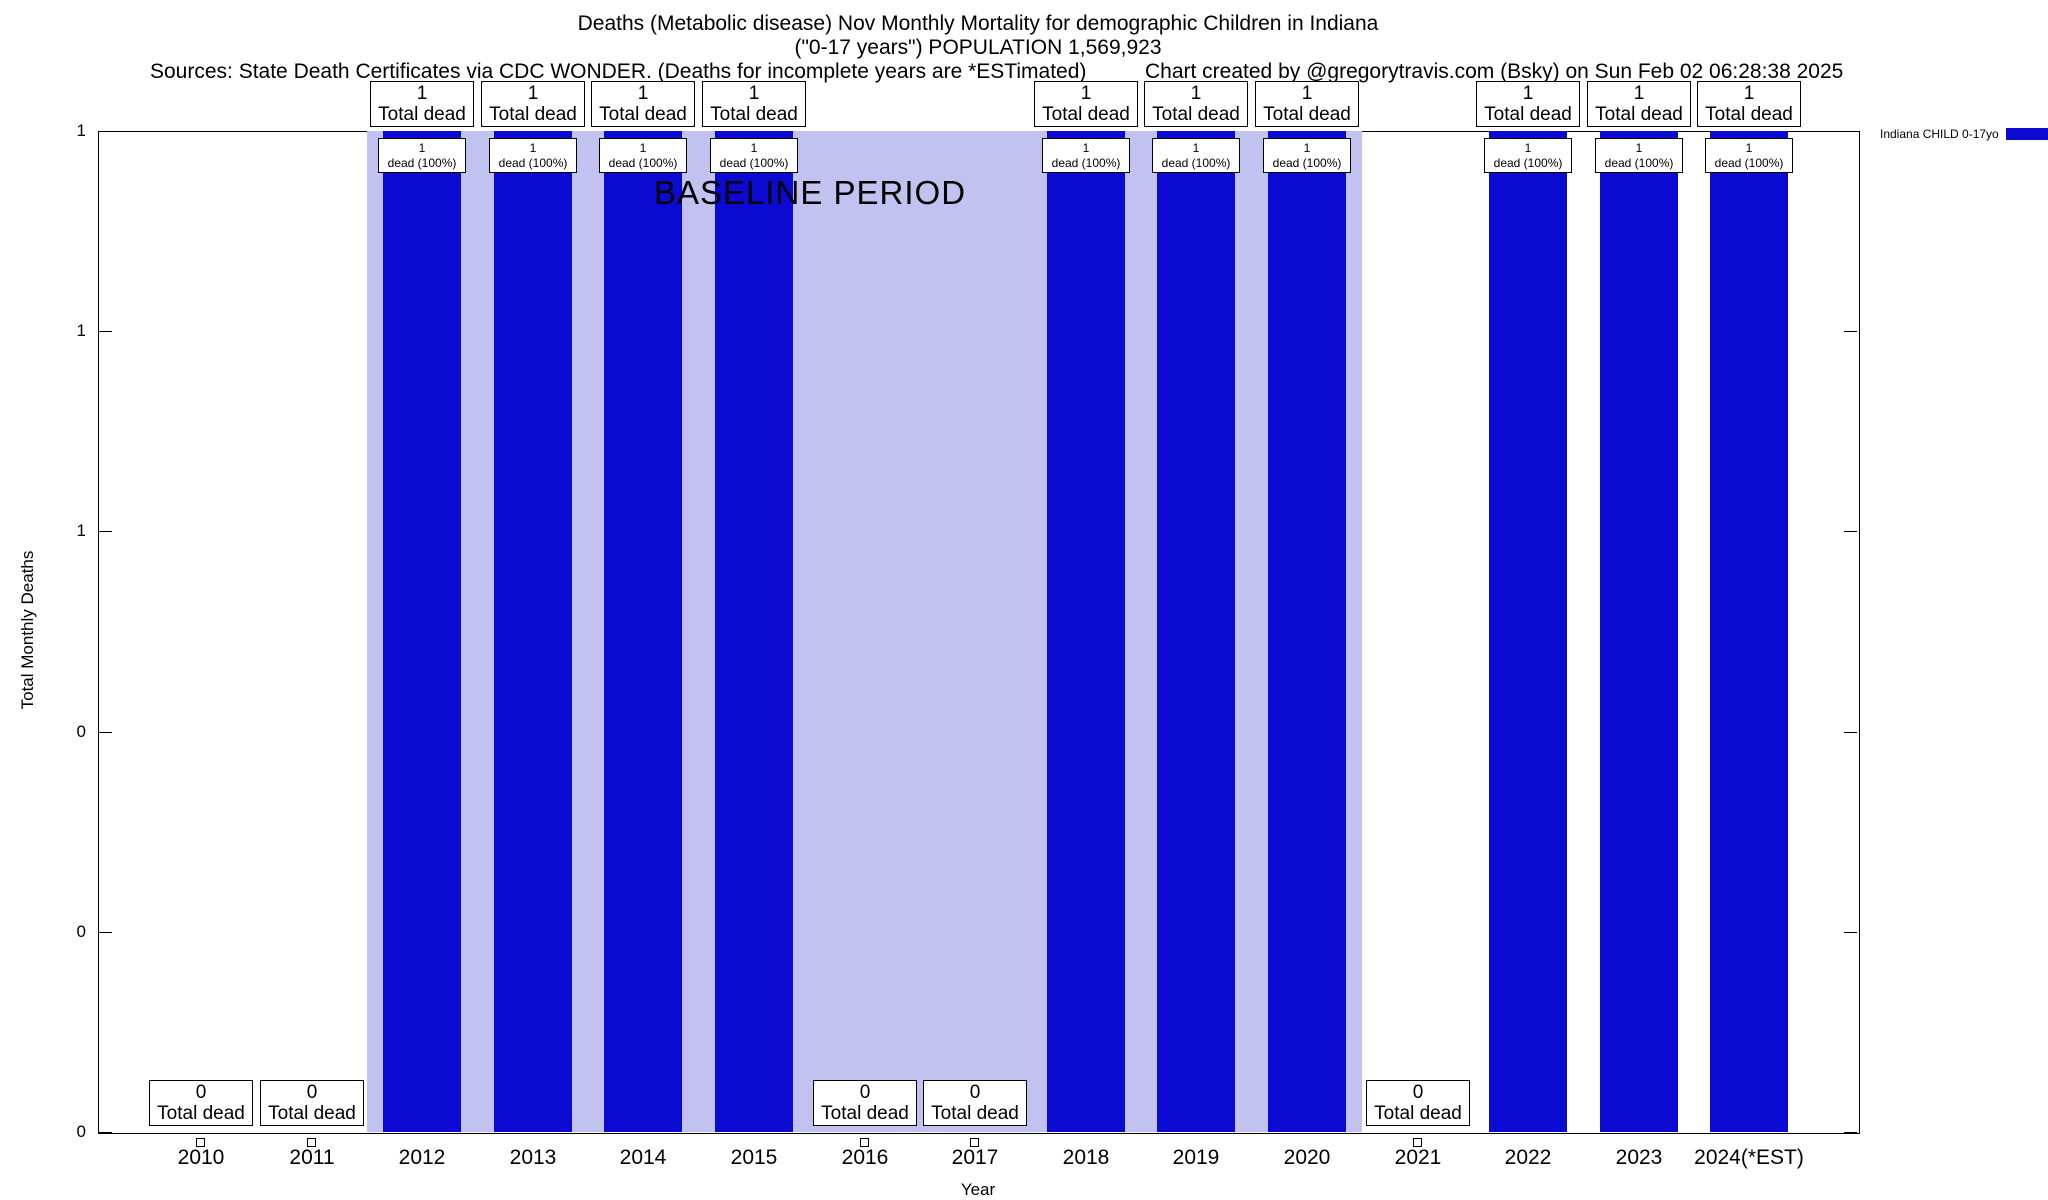  I want to click on x-tick-label-2013: 2013, so click(533, 1157).